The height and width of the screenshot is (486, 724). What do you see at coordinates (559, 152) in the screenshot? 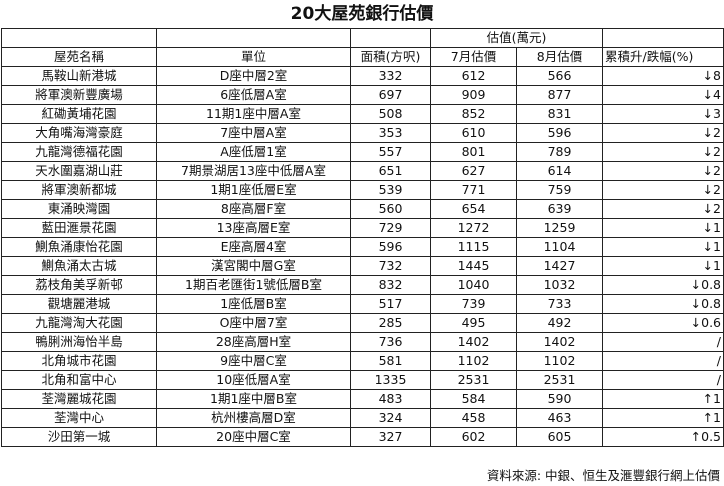
I see `cell-august-valuation: 789` at bounding box center [559, 152].